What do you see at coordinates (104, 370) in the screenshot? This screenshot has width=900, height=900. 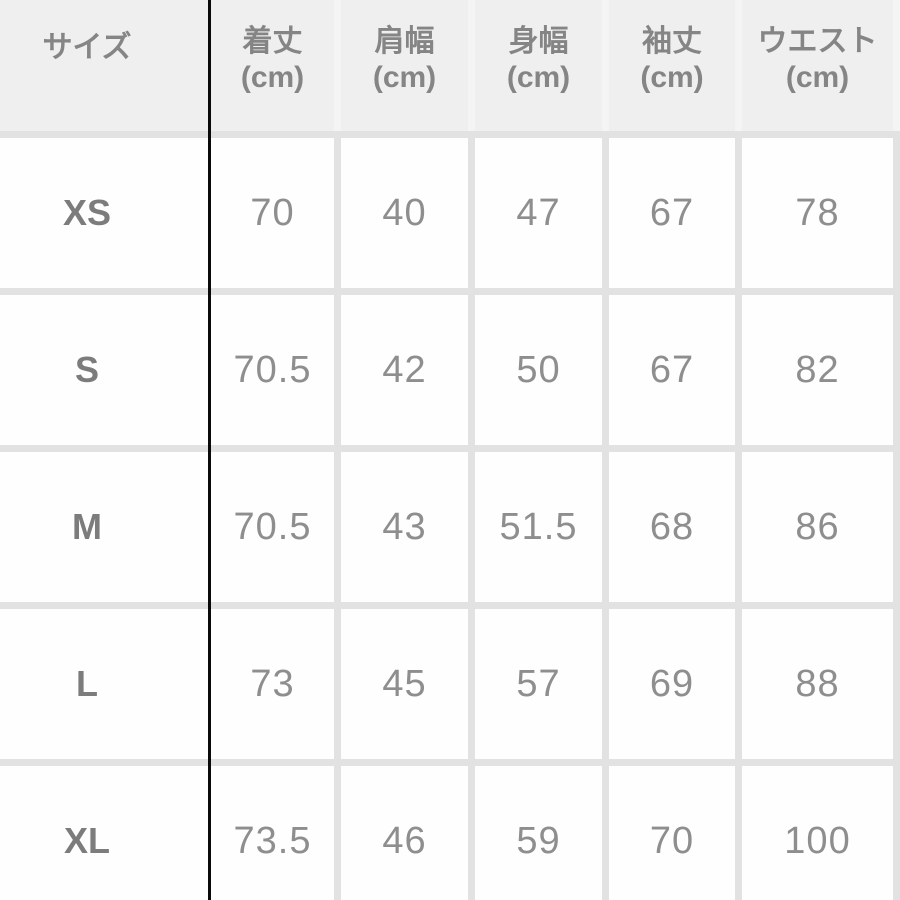 I see `size-label-cell: S` at bounding box center [104, 370].